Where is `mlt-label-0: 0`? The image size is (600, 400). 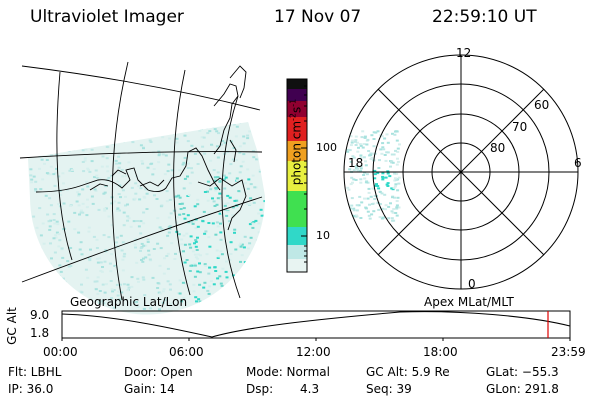
mlt-label-0: 0 is located at coordinates (472, 284).